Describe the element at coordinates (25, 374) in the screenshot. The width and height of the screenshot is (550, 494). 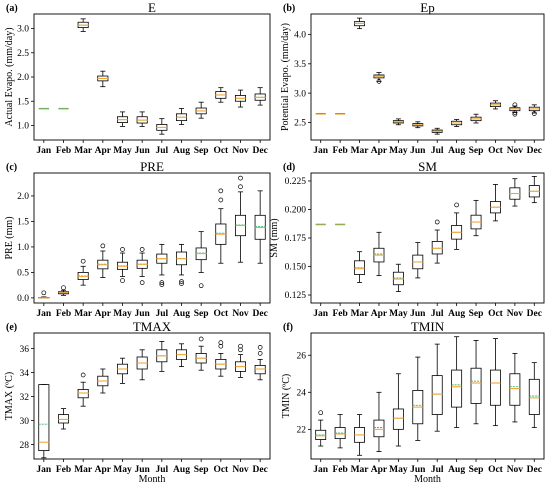
I see `y-tick-label: 34` at that location.